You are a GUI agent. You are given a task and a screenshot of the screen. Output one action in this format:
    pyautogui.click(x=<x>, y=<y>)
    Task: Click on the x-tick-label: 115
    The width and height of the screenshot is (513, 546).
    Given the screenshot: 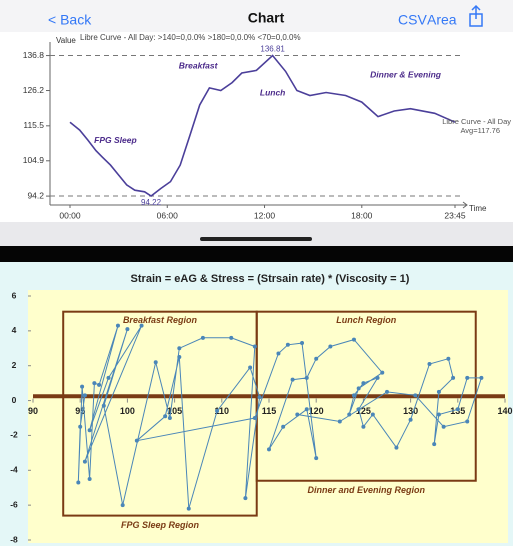 What is the action you would take?
    pyautogui.click(x=269, y=411)
    